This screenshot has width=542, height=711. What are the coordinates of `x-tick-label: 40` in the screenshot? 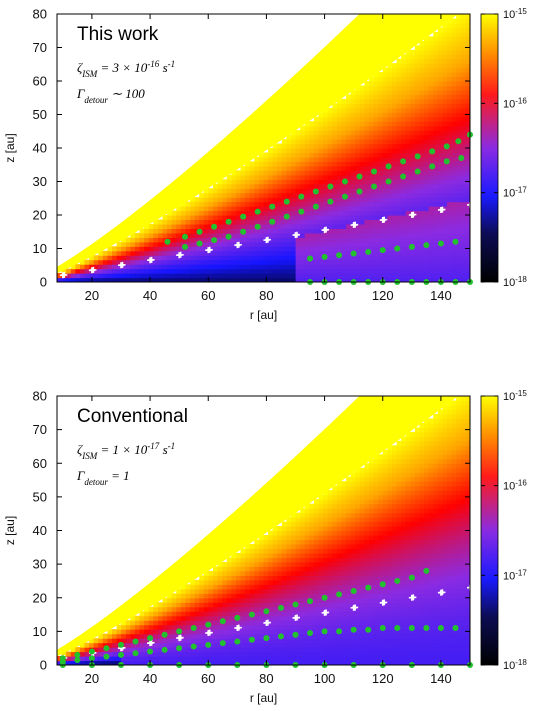 It's located at (150, 678).